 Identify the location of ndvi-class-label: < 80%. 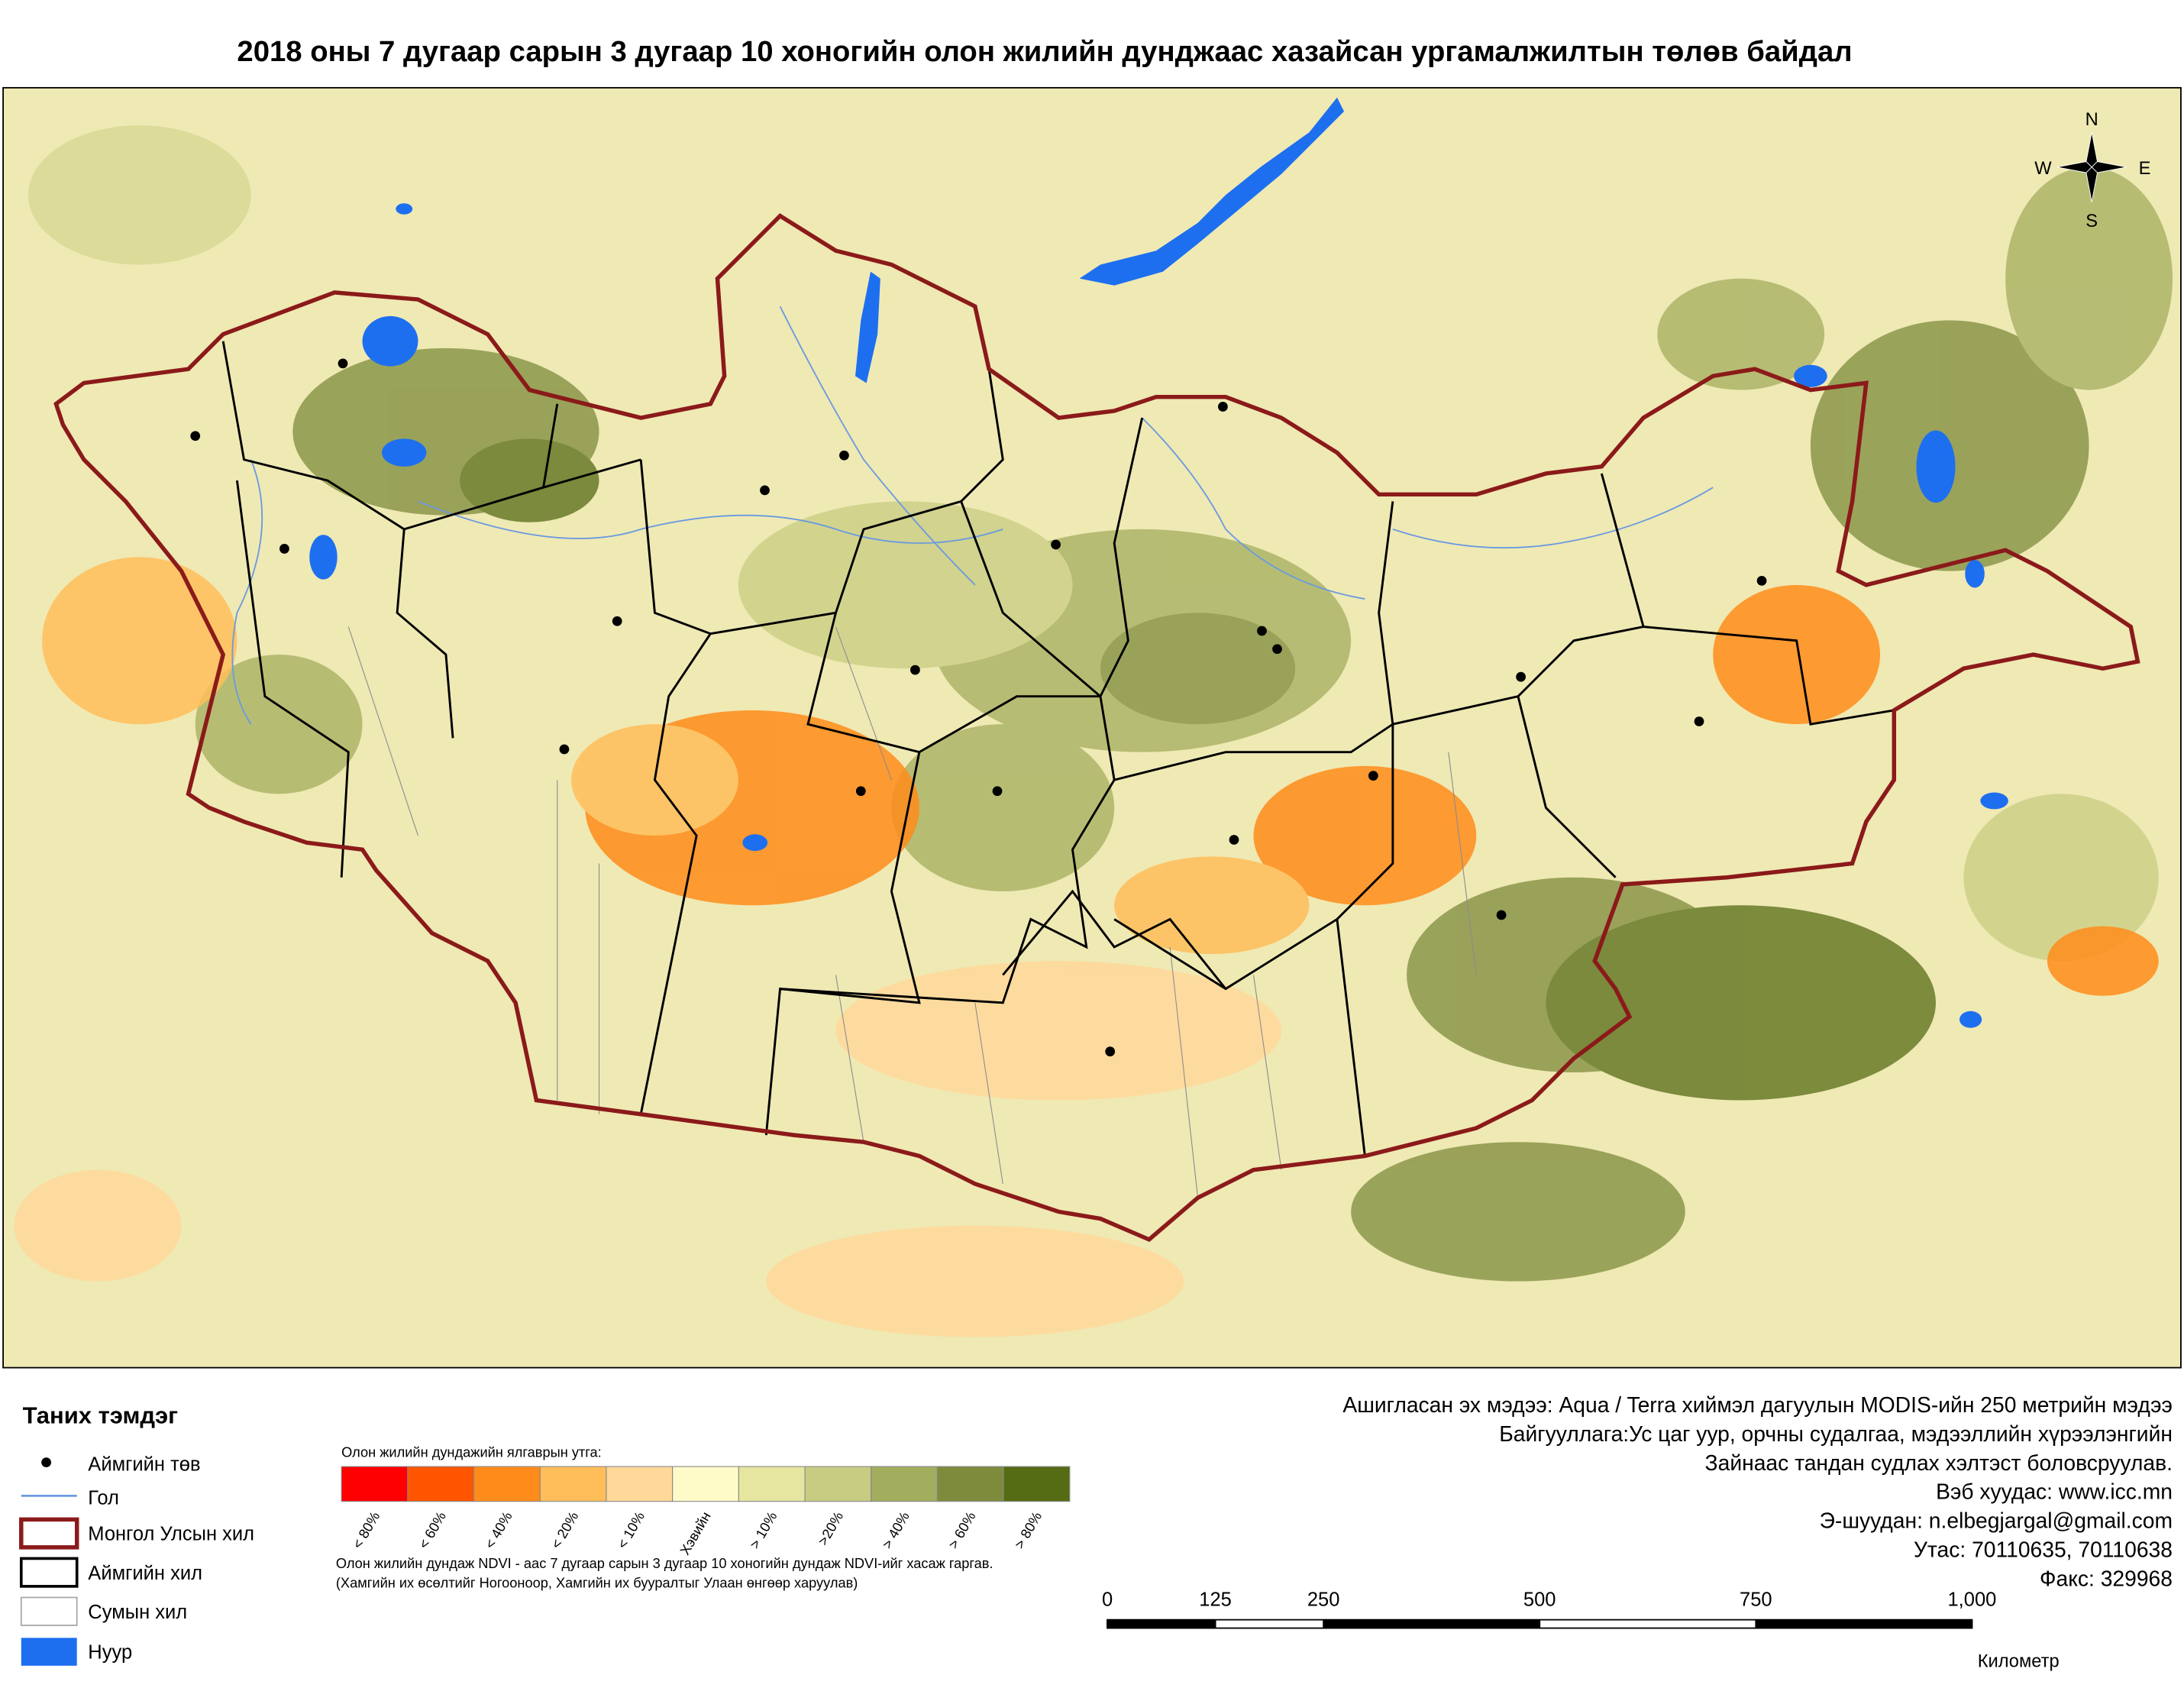
(366, 1530).